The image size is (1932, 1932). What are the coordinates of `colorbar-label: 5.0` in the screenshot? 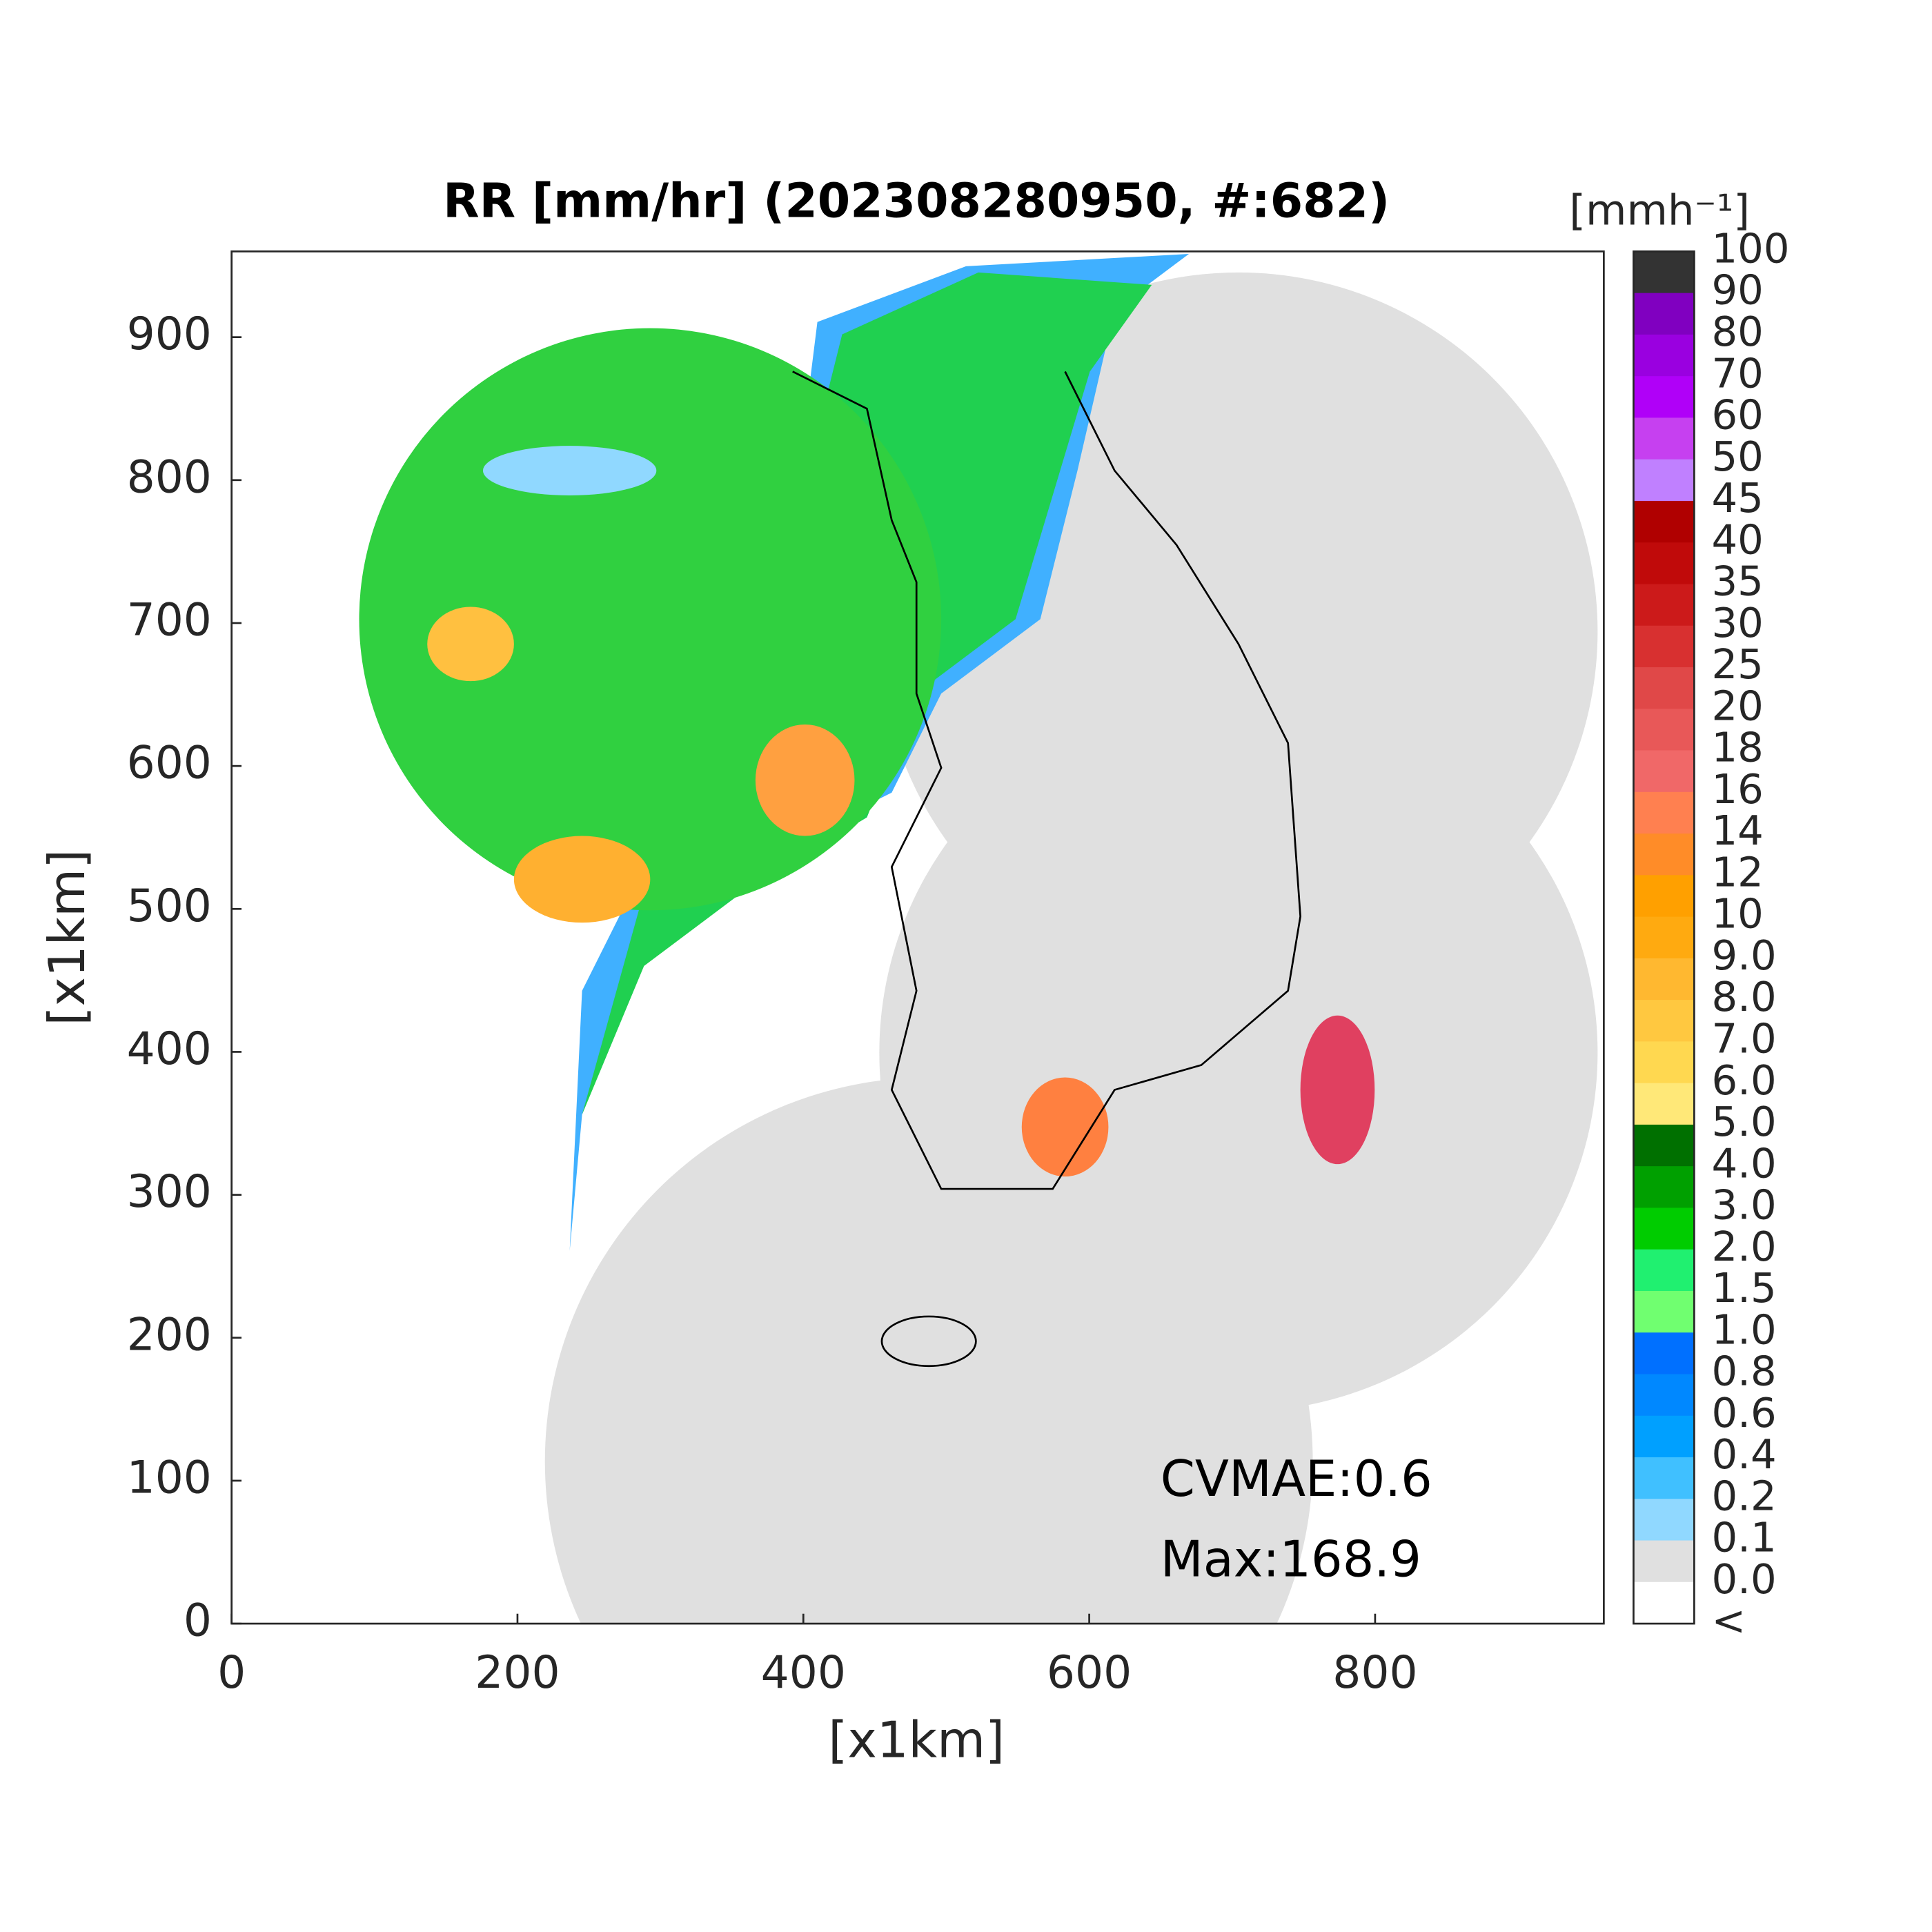 It's located at (1744, 1121).